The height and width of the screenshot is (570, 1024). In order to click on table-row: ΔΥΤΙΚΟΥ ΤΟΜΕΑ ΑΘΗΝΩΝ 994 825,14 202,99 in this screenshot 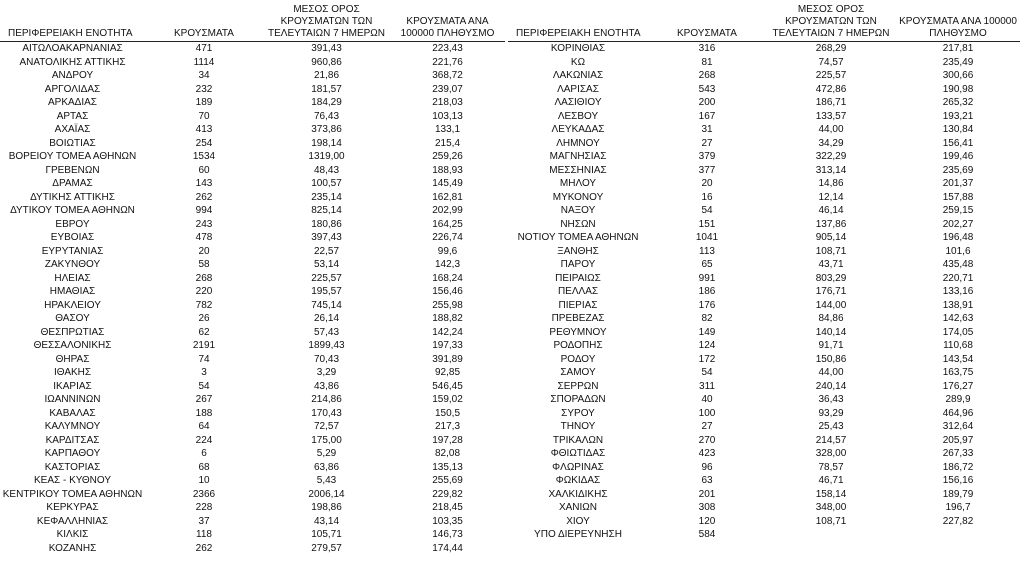, I will do `click(252, 211)`.